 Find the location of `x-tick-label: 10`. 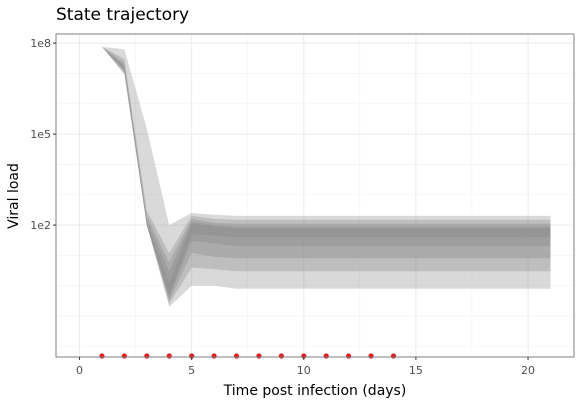

x-tick-label: 10 is located at coordinates (304, 370).